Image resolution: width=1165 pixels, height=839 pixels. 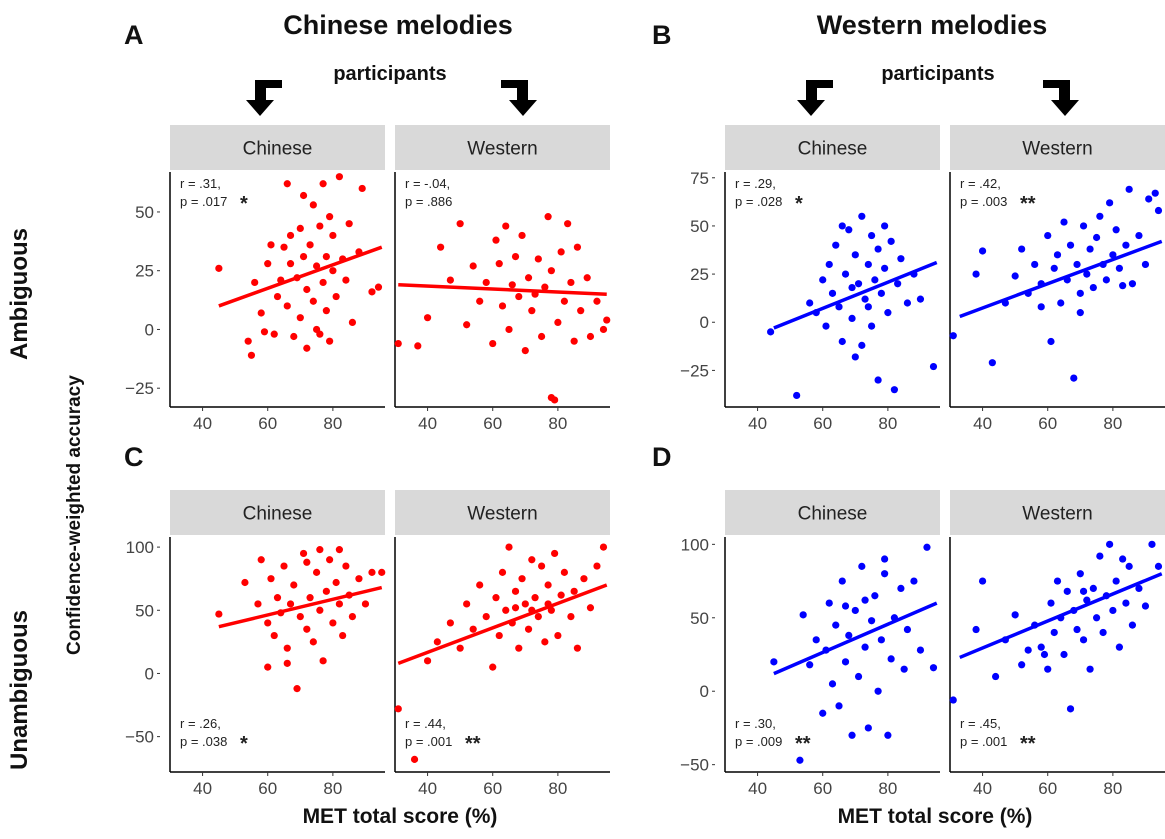 I want to click on panel-d-chinese-stat-r: r = .30,, so click(x=755, y=723).